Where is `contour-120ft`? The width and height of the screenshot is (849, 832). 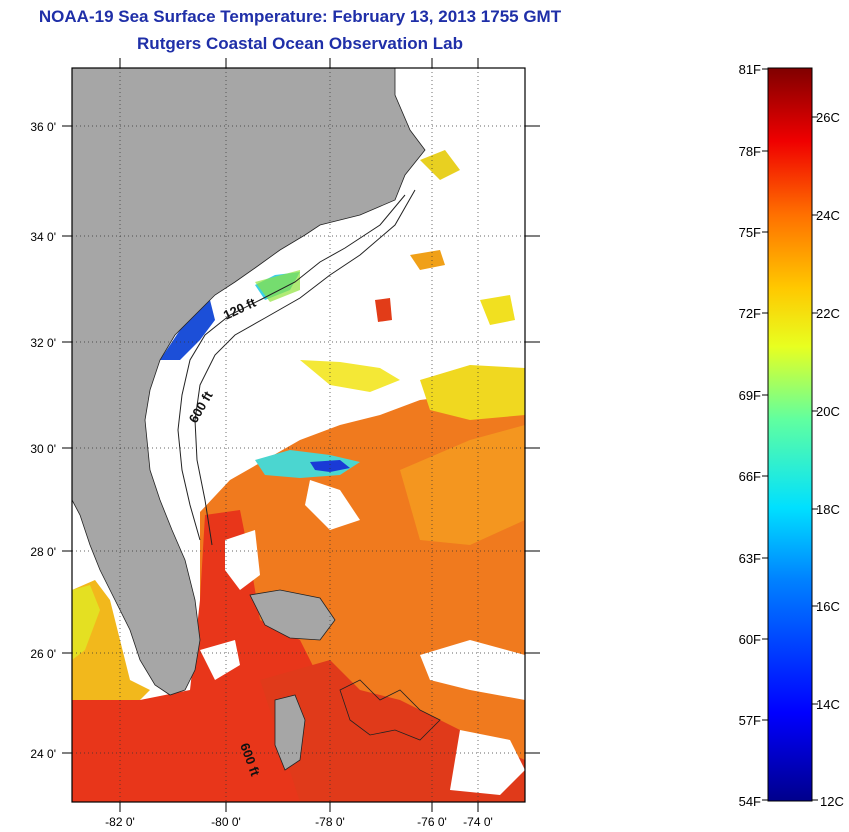 contour-120ft is located at coordinates (291, 367).